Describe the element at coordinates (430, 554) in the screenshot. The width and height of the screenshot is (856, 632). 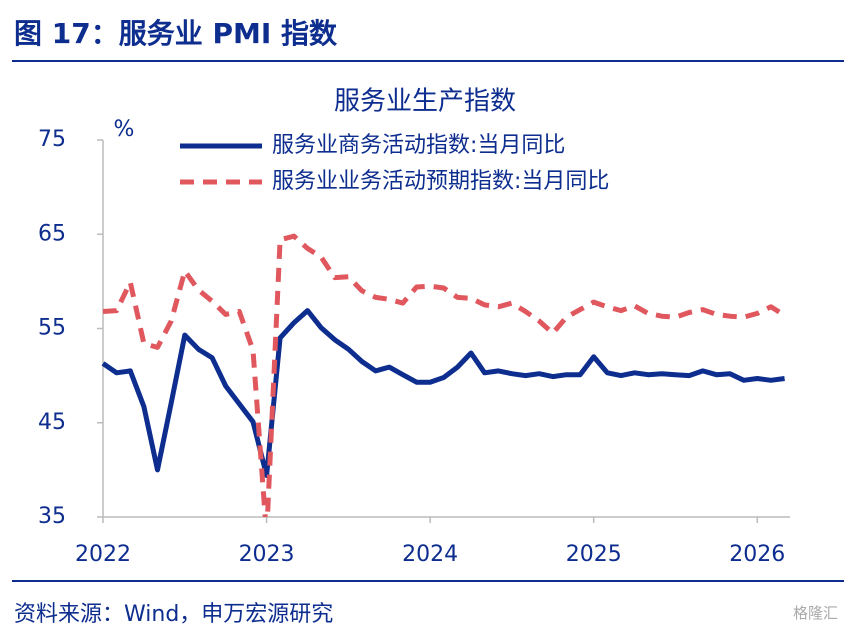
I see `x-tick-label: 2024` at that location.